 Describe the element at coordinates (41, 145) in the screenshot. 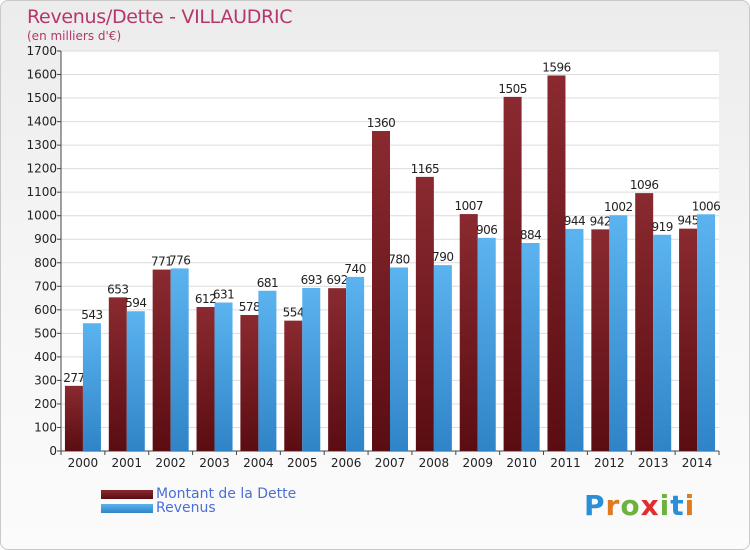

I see `y-tick-label: 1300` at that location.